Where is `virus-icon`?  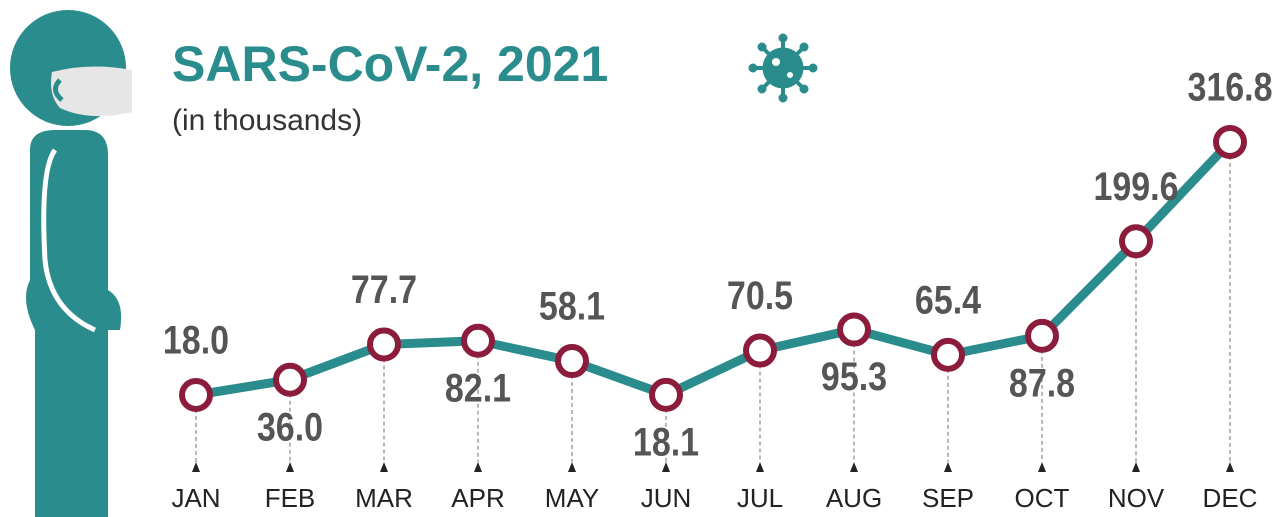
virus-icon is located at coordinates (783, 68).